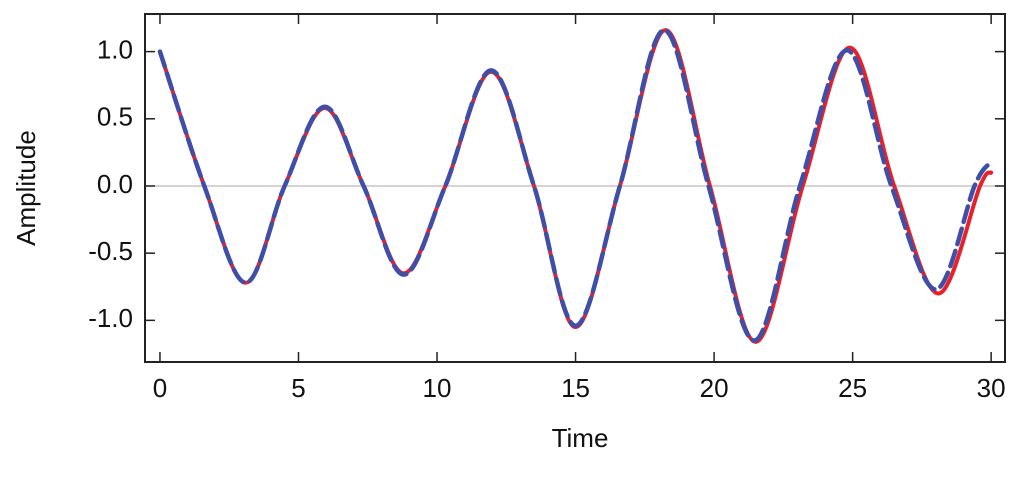 The width and height of the screenshot is (1024, 477). Describe the element at coordinates (110, 318) in the screenshot. I see `y-tick-label: -1.0` at that location.